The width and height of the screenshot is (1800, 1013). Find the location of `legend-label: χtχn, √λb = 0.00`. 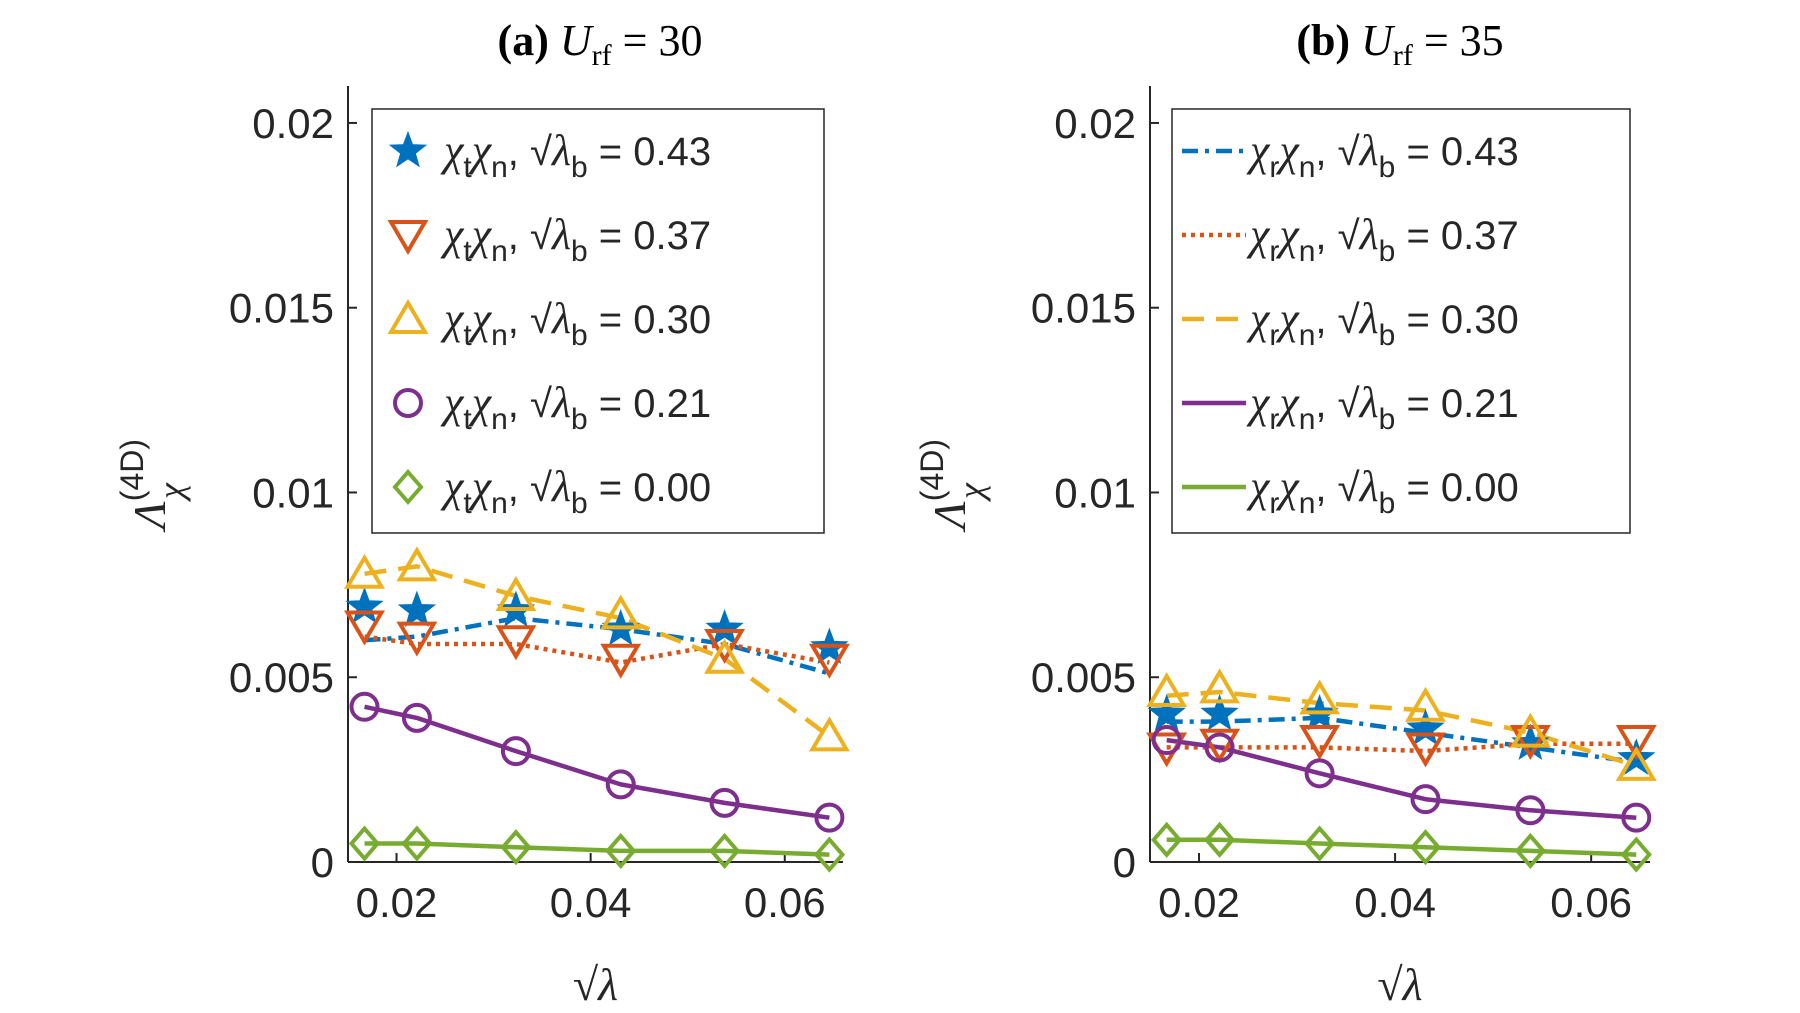

legend-label: χtχn, √λb = 0.00 is located at coordinates (575, 491).